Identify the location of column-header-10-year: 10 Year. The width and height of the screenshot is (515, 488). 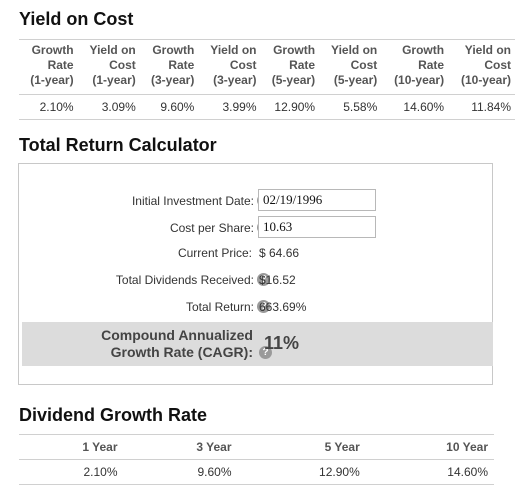
(429, 447).